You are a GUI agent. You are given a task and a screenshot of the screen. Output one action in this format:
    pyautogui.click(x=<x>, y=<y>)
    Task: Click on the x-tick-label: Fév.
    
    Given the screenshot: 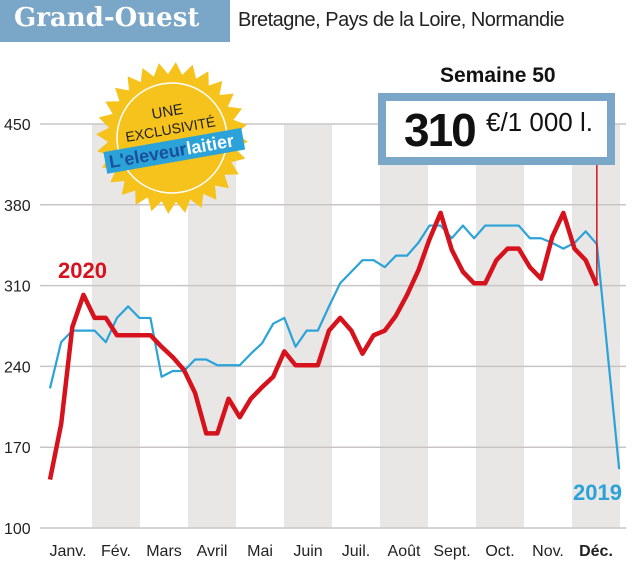 What is the action you would take?
    pyautogui.click(x=116, y=551)
    